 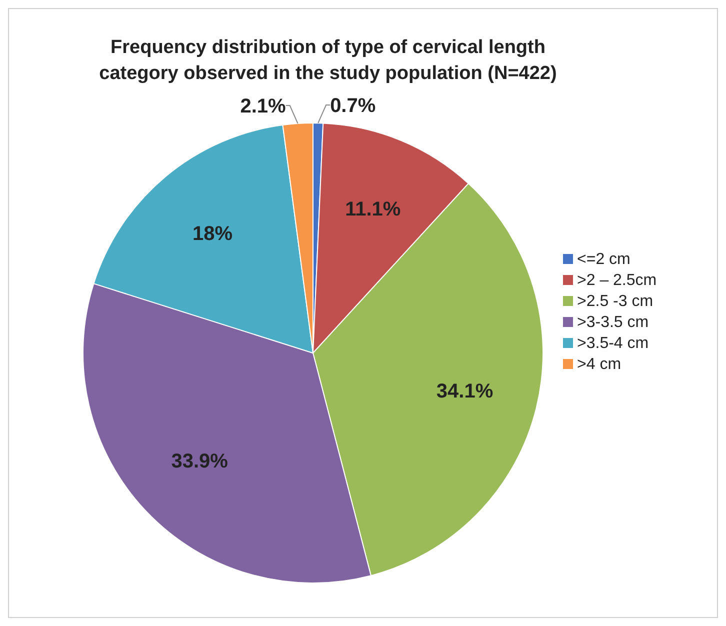 What do you see at coordinates (617, 280) in the screenshot?
I see `legend-label: >2 – 2.5cm` at bounding box center [617, 280].